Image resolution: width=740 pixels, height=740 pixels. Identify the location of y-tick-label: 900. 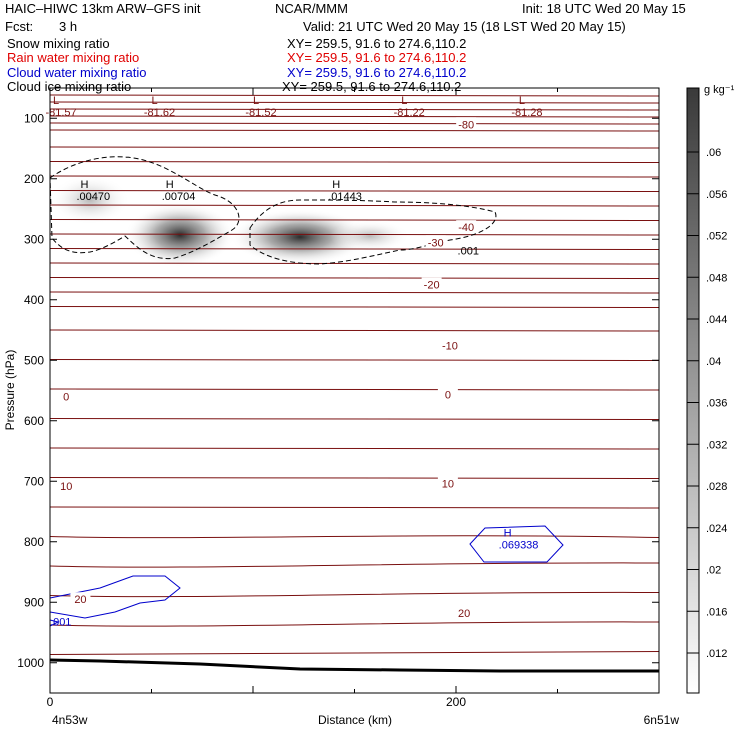
(34, 602).